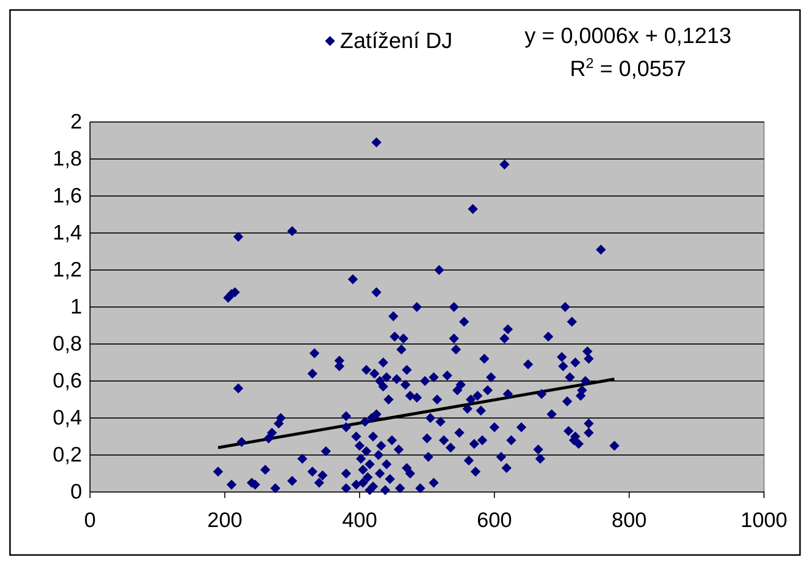  What do you see at coordinates (76, 307) in the screenshot?
I see `y-tick-label: 1` at bounding box center [76, 307].